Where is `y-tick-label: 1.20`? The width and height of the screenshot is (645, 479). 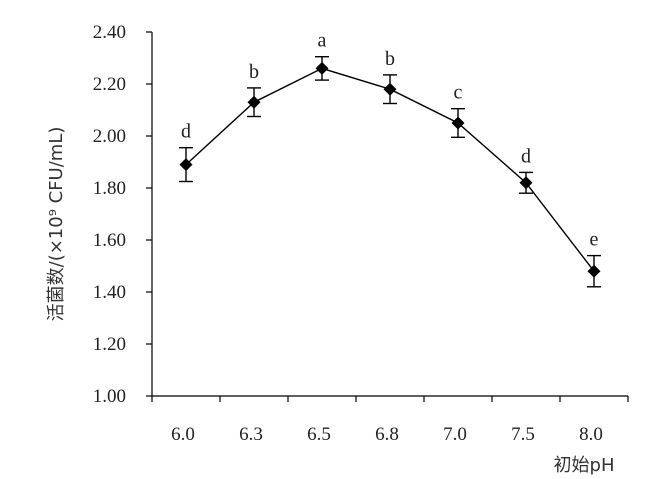 y-tick-label: 1.20 is located at coordinates (109, 344).